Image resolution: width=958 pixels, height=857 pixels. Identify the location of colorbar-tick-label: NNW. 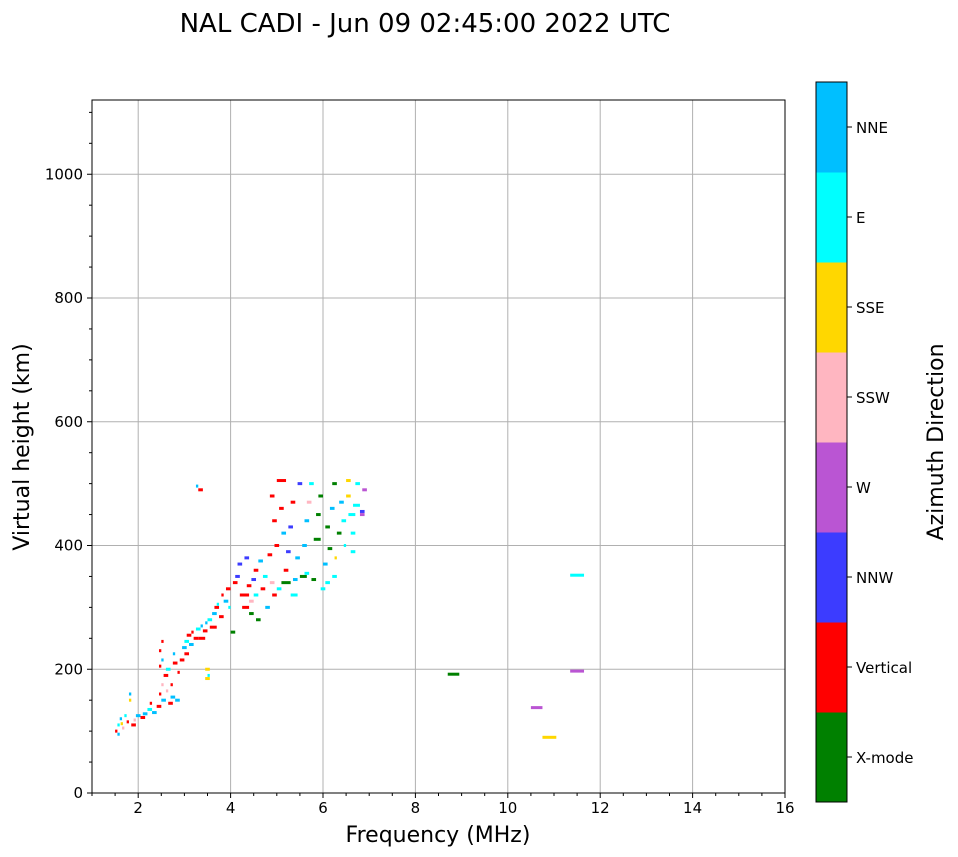
(874, 578).